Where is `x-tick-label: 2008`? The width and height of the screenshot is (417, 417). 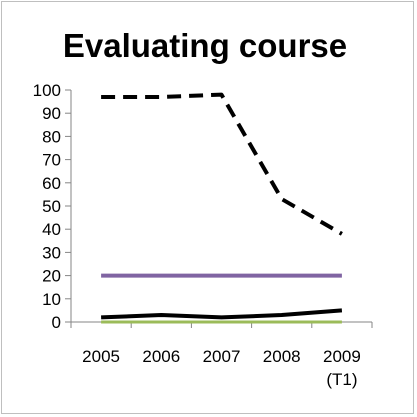 x-tick-label: 2008 is located at coordinates (282, 356).